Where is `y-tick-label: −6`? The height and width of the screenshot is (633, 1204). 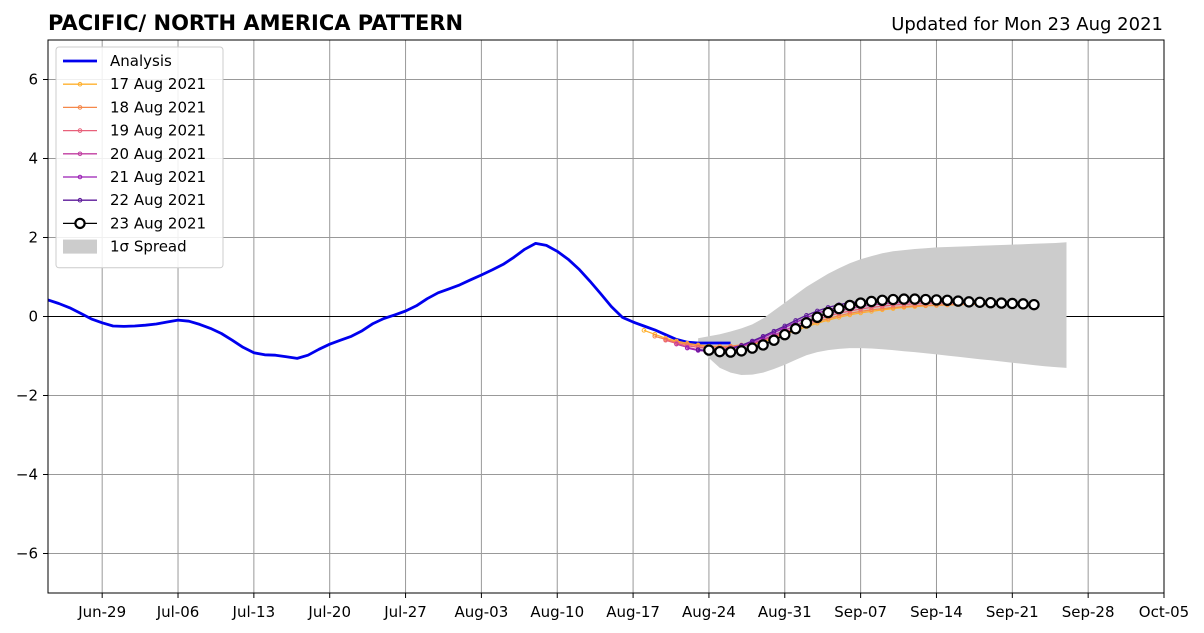
y-tick-label: −6 is located at coordinates (27, 554).